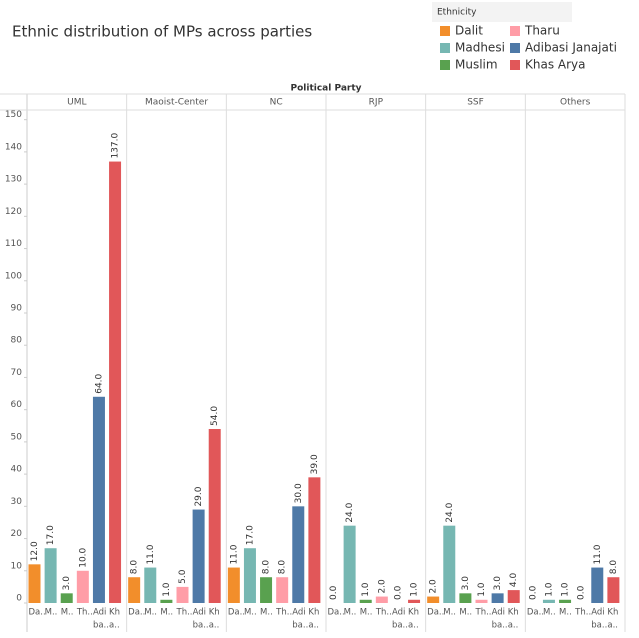  What do you see at coordinates (350, 512) in the screenshot?
I see `value-label: 24.0` at bounding box center [350, 512].